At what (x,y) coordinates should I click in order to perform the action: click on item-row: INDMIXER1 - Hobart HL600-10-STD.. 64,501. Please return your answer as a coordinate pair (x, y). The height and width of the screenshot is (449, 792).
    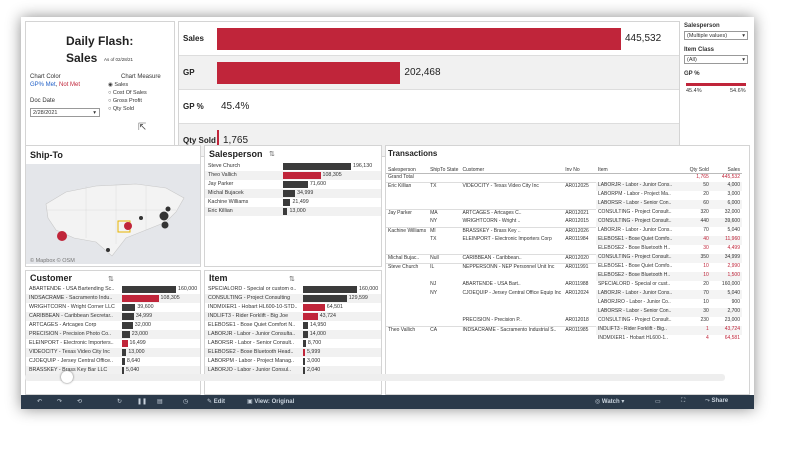
    Looking at the image, I should click on (293, 307).